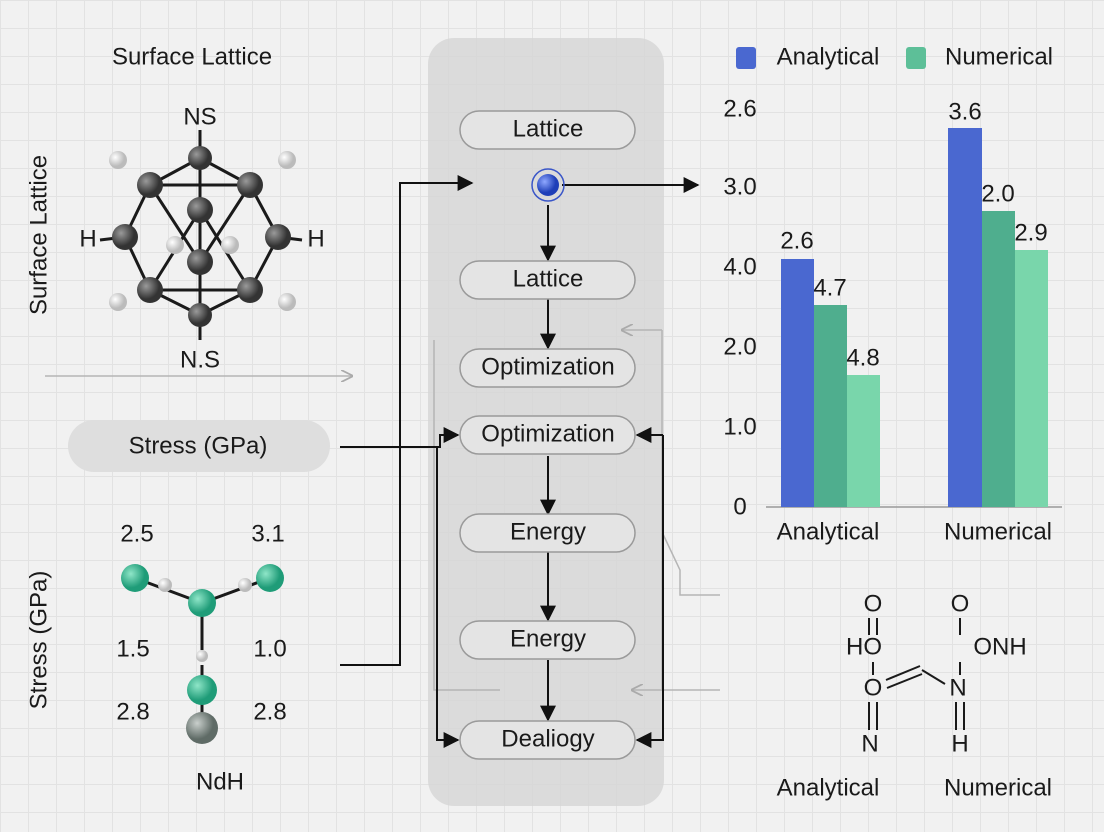 The image size is (1104, 832). I want to click on atom-label: ONH, so click(999, 646).